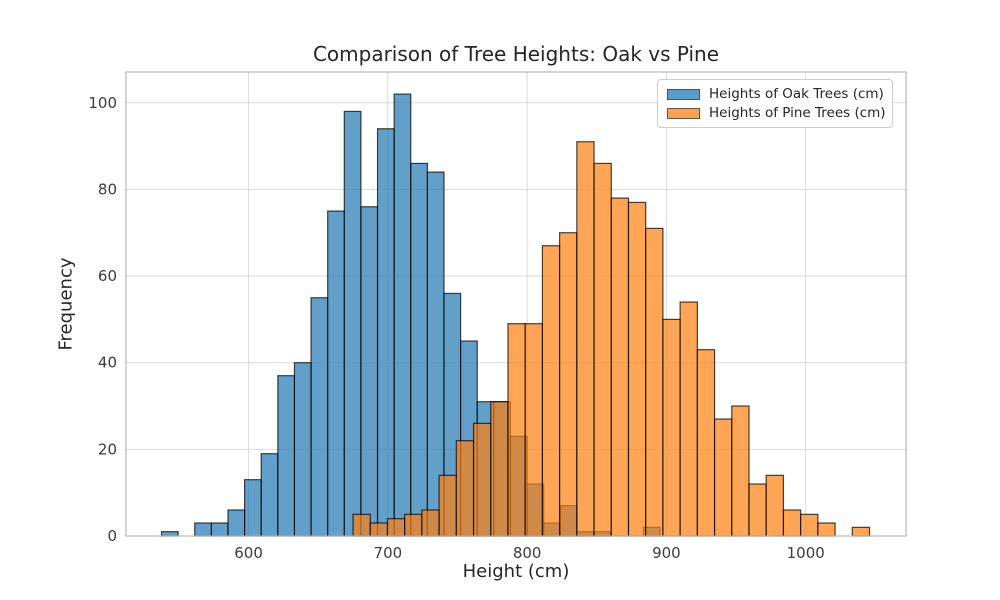  I want to click on chart-title: Comparison of Tree Heights: Oak vs Pine, so click(516, 54).